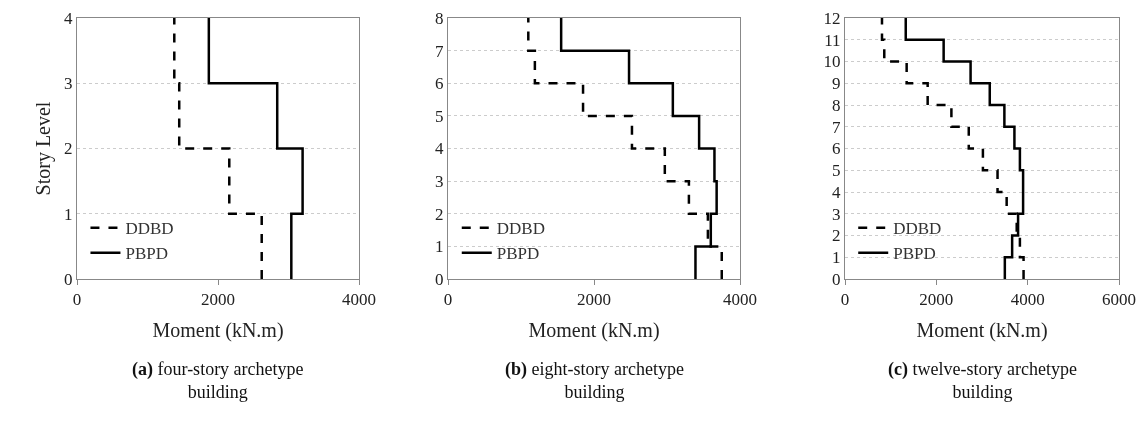 The height and width of the screenshot is (439, 1145). What do you see at coordinates (594, 381) in the screenshot?
I see `text: (b) eight-story archetype building` at bounding box center [594, 381].